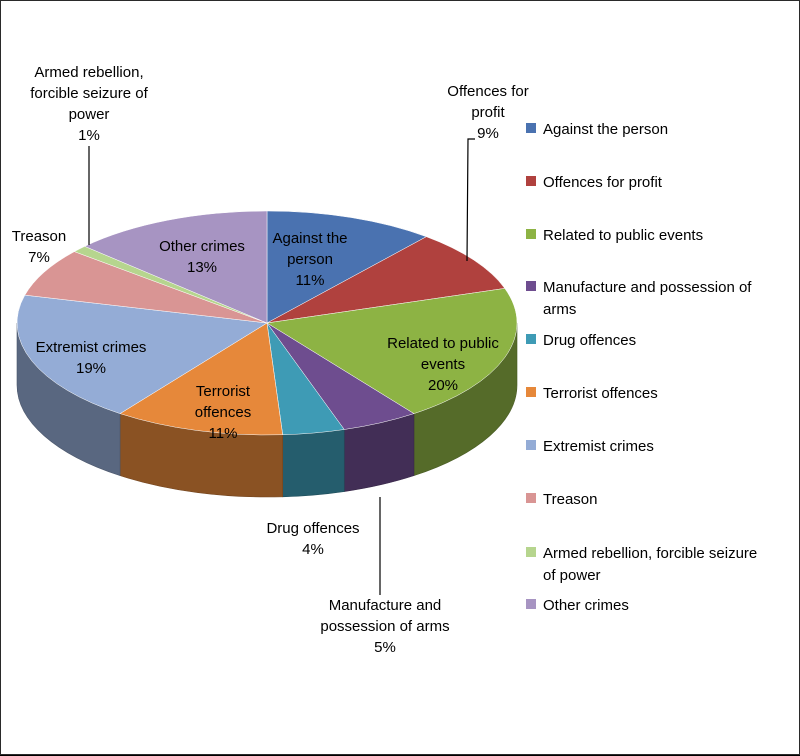 The height and width of the screenshot is (756, 800). What do you see at coordinates (603, 182) in the screenshot?
I see `legend-label: Offences for profit` at bounding box center [603, 182].